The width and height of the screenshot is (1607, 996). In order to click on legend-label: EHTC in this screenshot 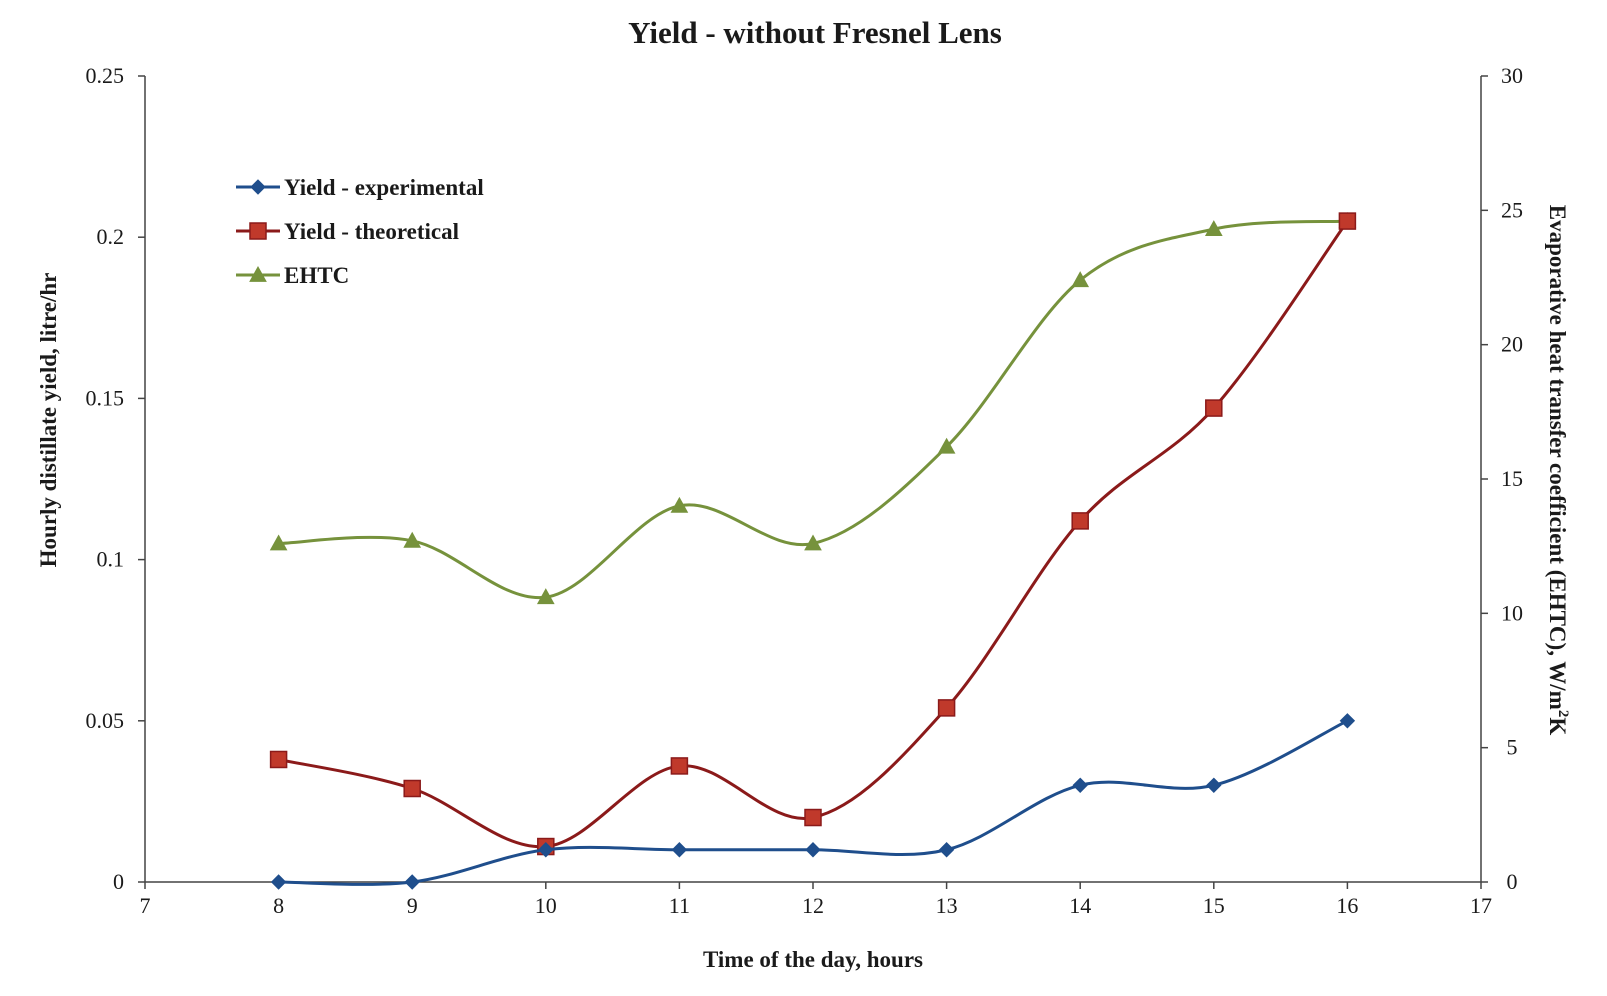, I will do `click(316, 275)`.